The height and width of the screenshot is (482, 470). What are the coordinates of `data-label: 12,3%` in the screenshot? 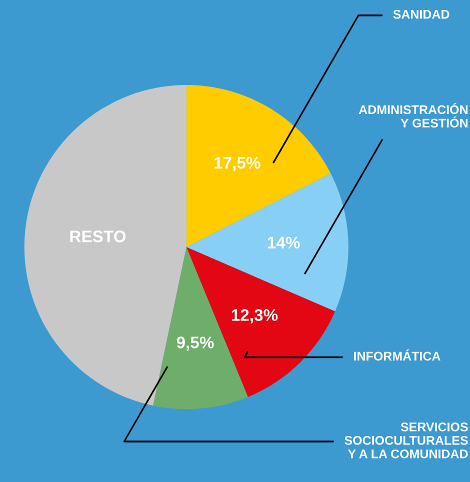 It's located at (255, 316).